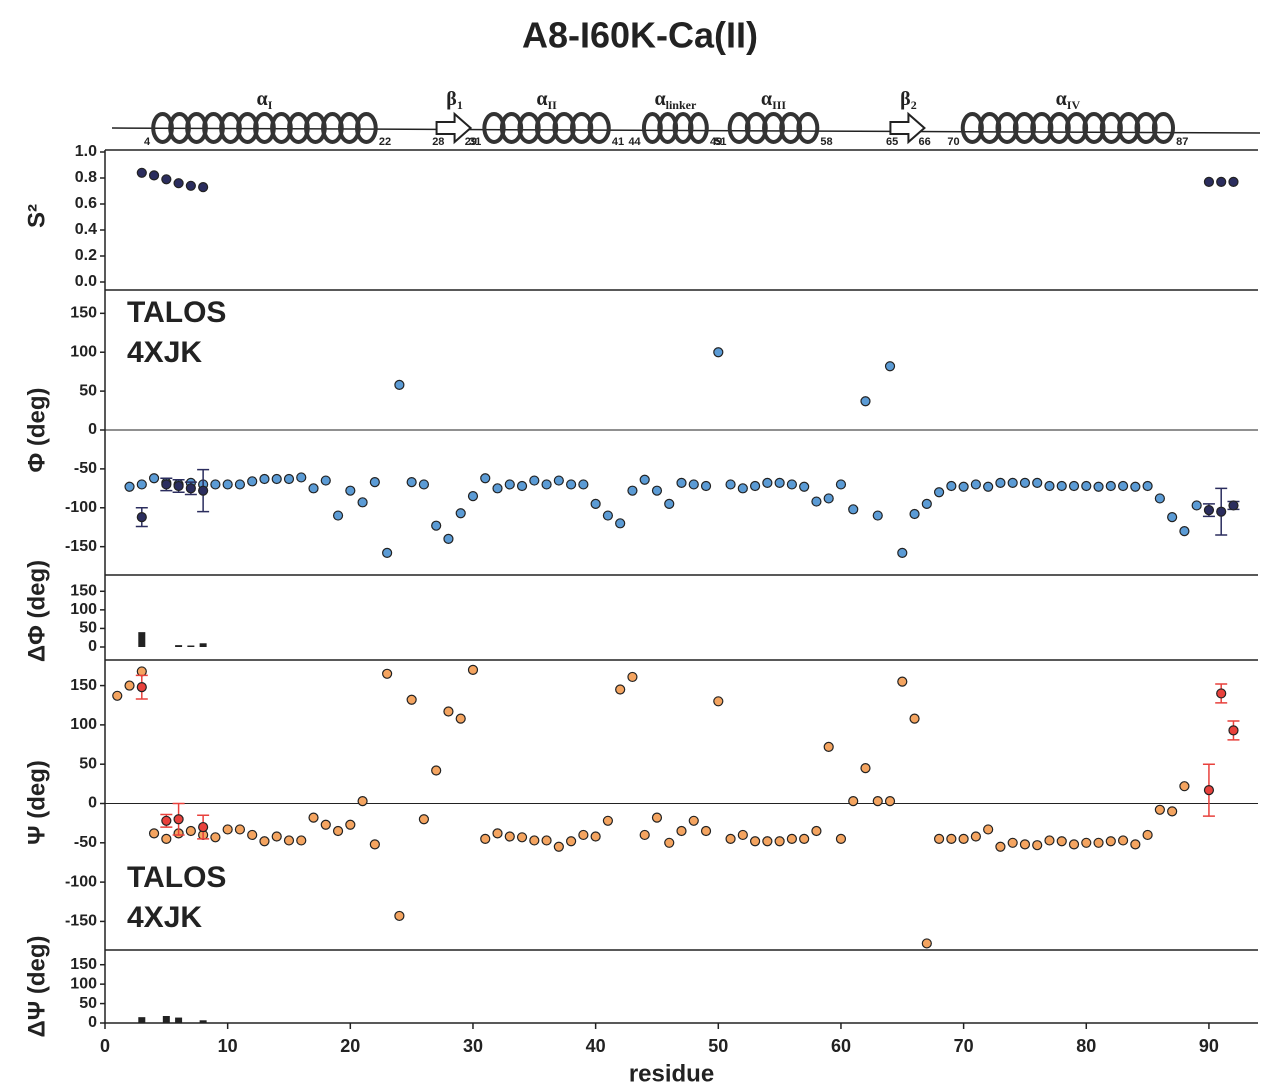  I want to click on ss-start: 44, so click(634, 142).